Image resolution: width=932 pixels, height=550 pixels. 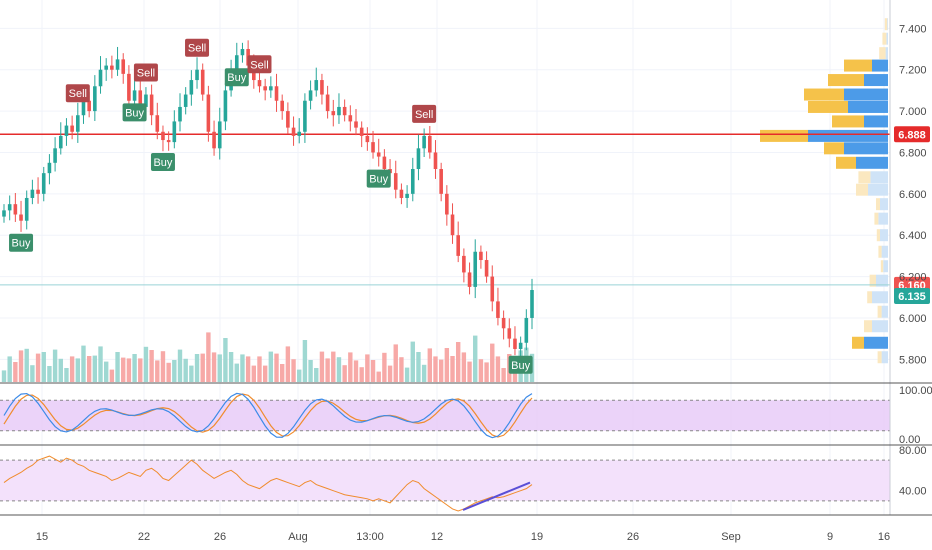 I want to click on y-tick-label: 7.400, so click(x=913, y=29).